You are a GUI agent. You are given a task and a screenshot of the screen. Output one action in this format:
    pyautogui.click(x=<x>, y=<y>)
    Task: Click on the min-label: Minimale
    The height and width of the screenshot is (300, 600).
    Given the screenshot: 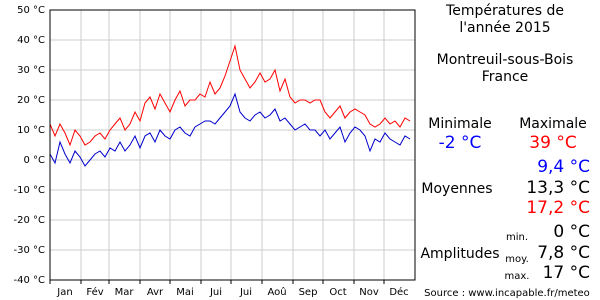 What is the action you would take?
    pyautogui.click(x=459, y=124)
    